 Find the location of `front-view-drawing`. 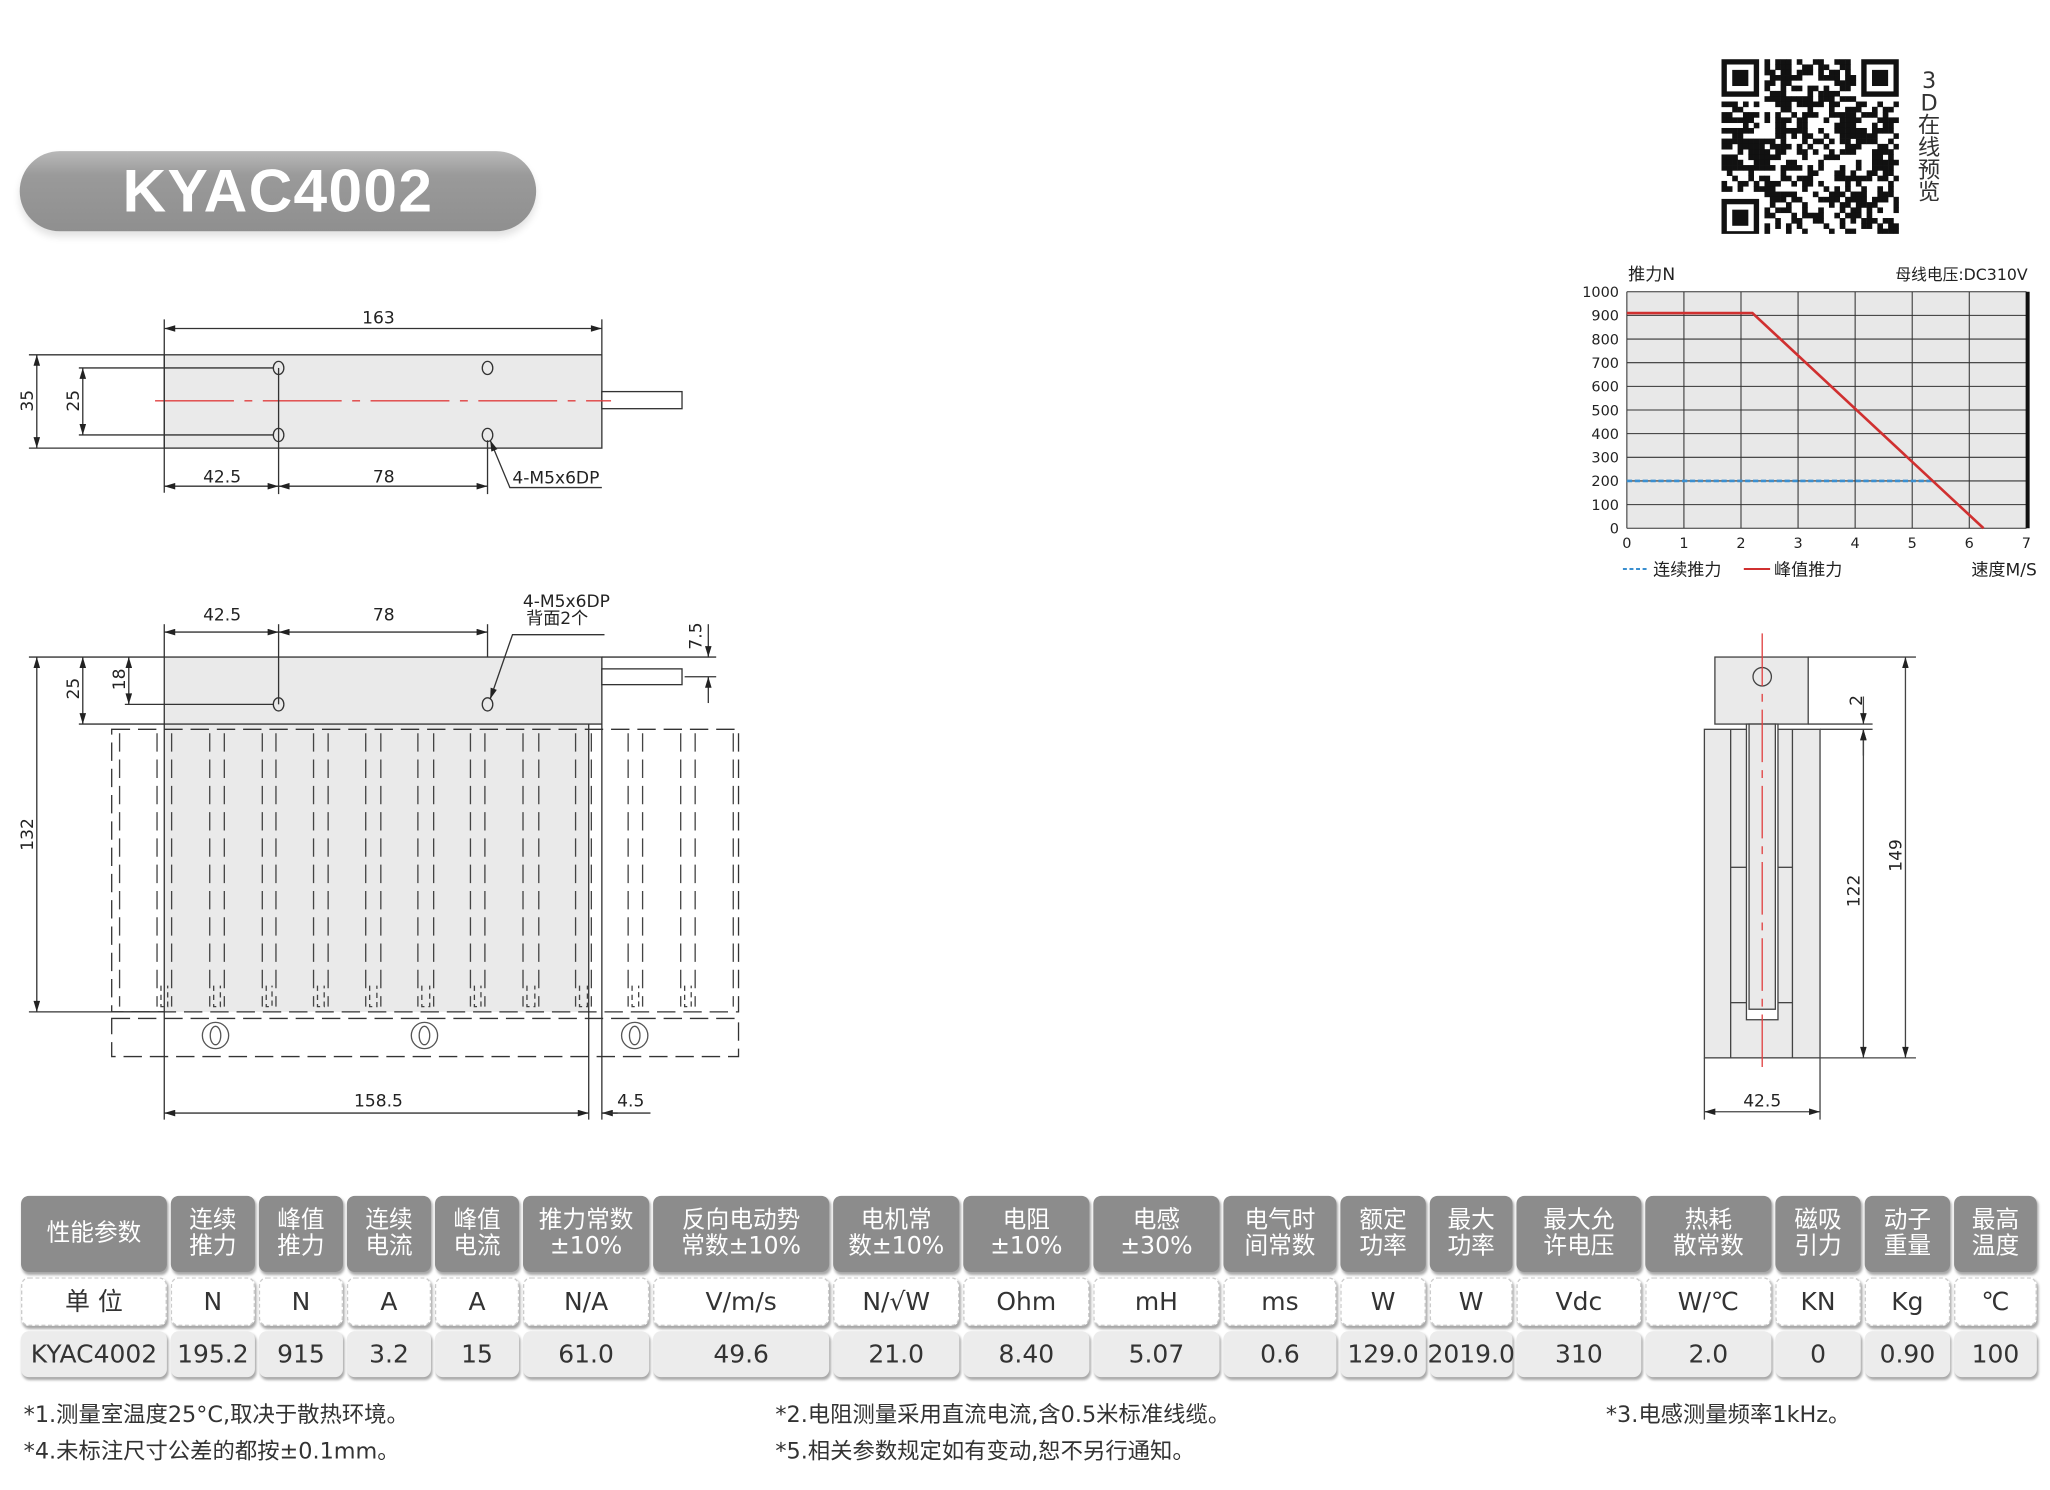

front-view-drawing is located at coordinates (384, 872).